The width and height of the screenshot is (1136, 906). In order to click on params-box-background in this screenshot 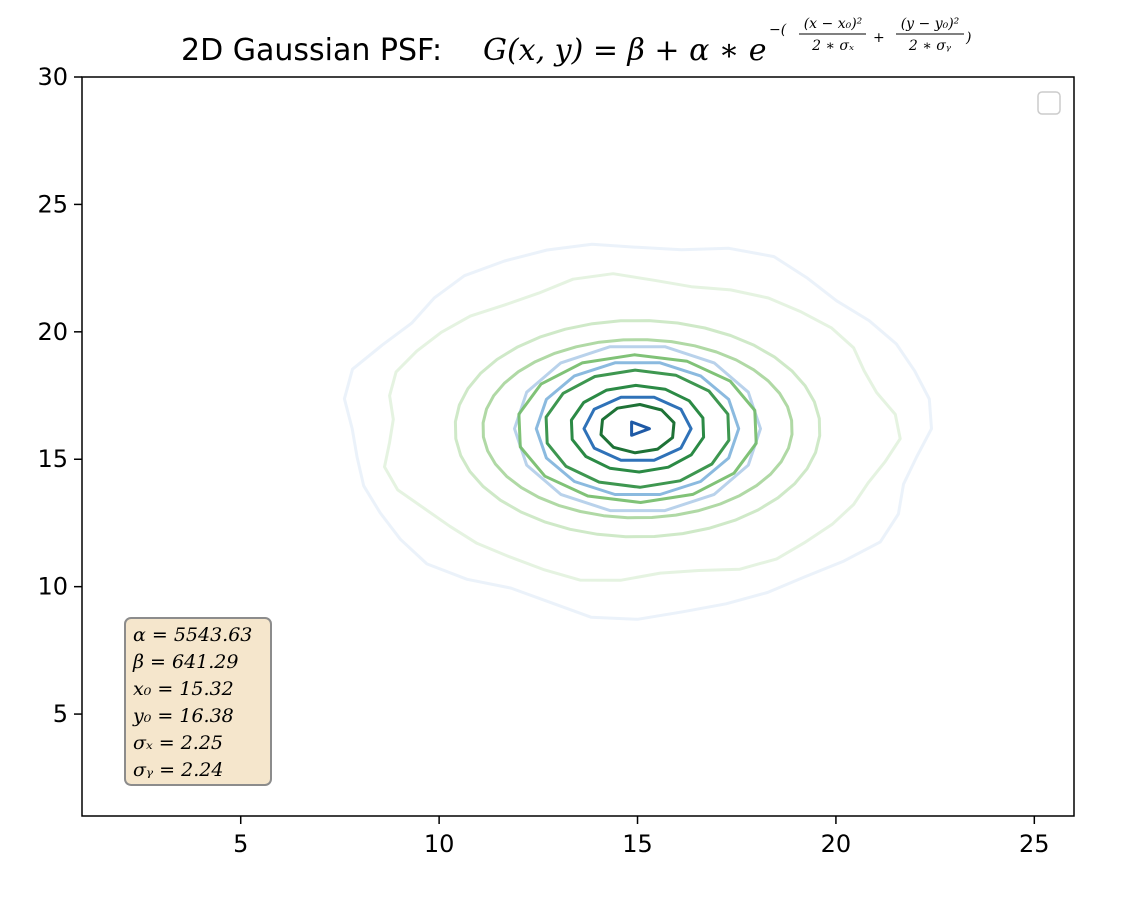, I will do `click(198, 701)`.